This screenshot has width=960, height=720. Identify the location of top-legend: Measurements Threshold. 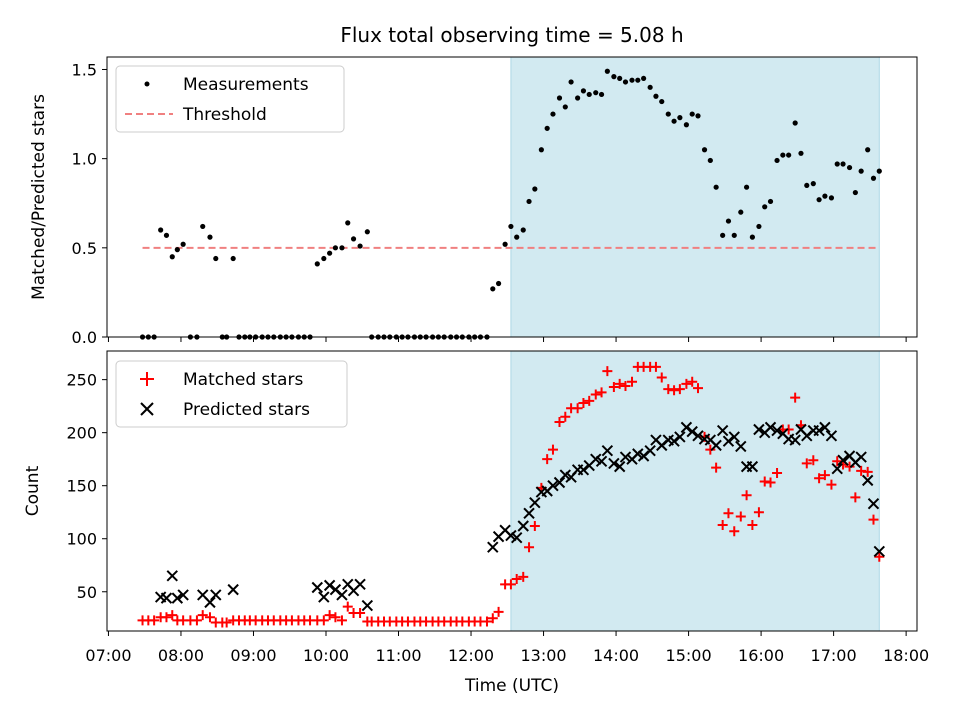
(230, 99).